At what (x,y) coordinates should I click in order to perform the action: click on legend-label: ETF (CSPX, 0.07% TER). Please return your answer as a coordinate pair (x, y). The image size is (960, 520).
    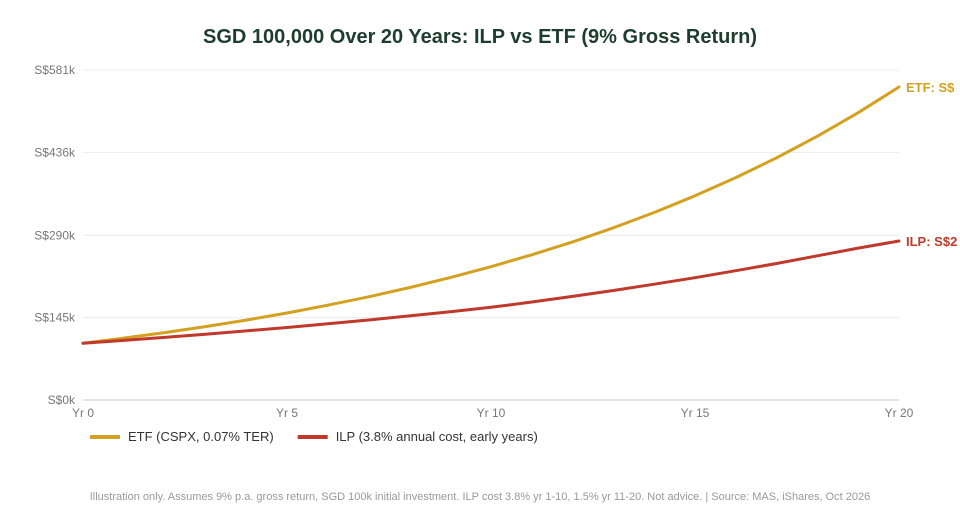
    Looking at the image, I should click on (201, 436).